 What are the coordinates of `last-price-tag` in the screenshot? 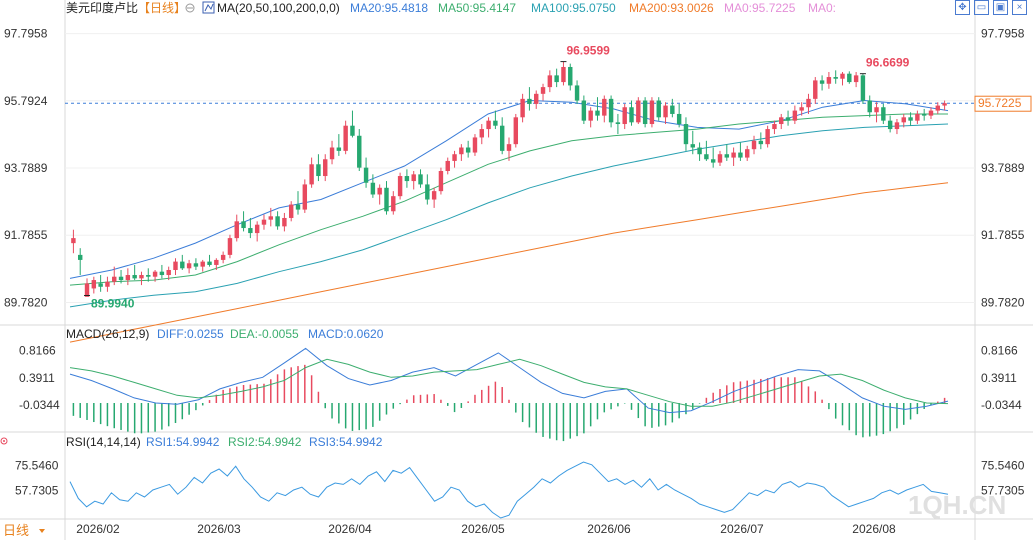 It's located at (1003, 103).